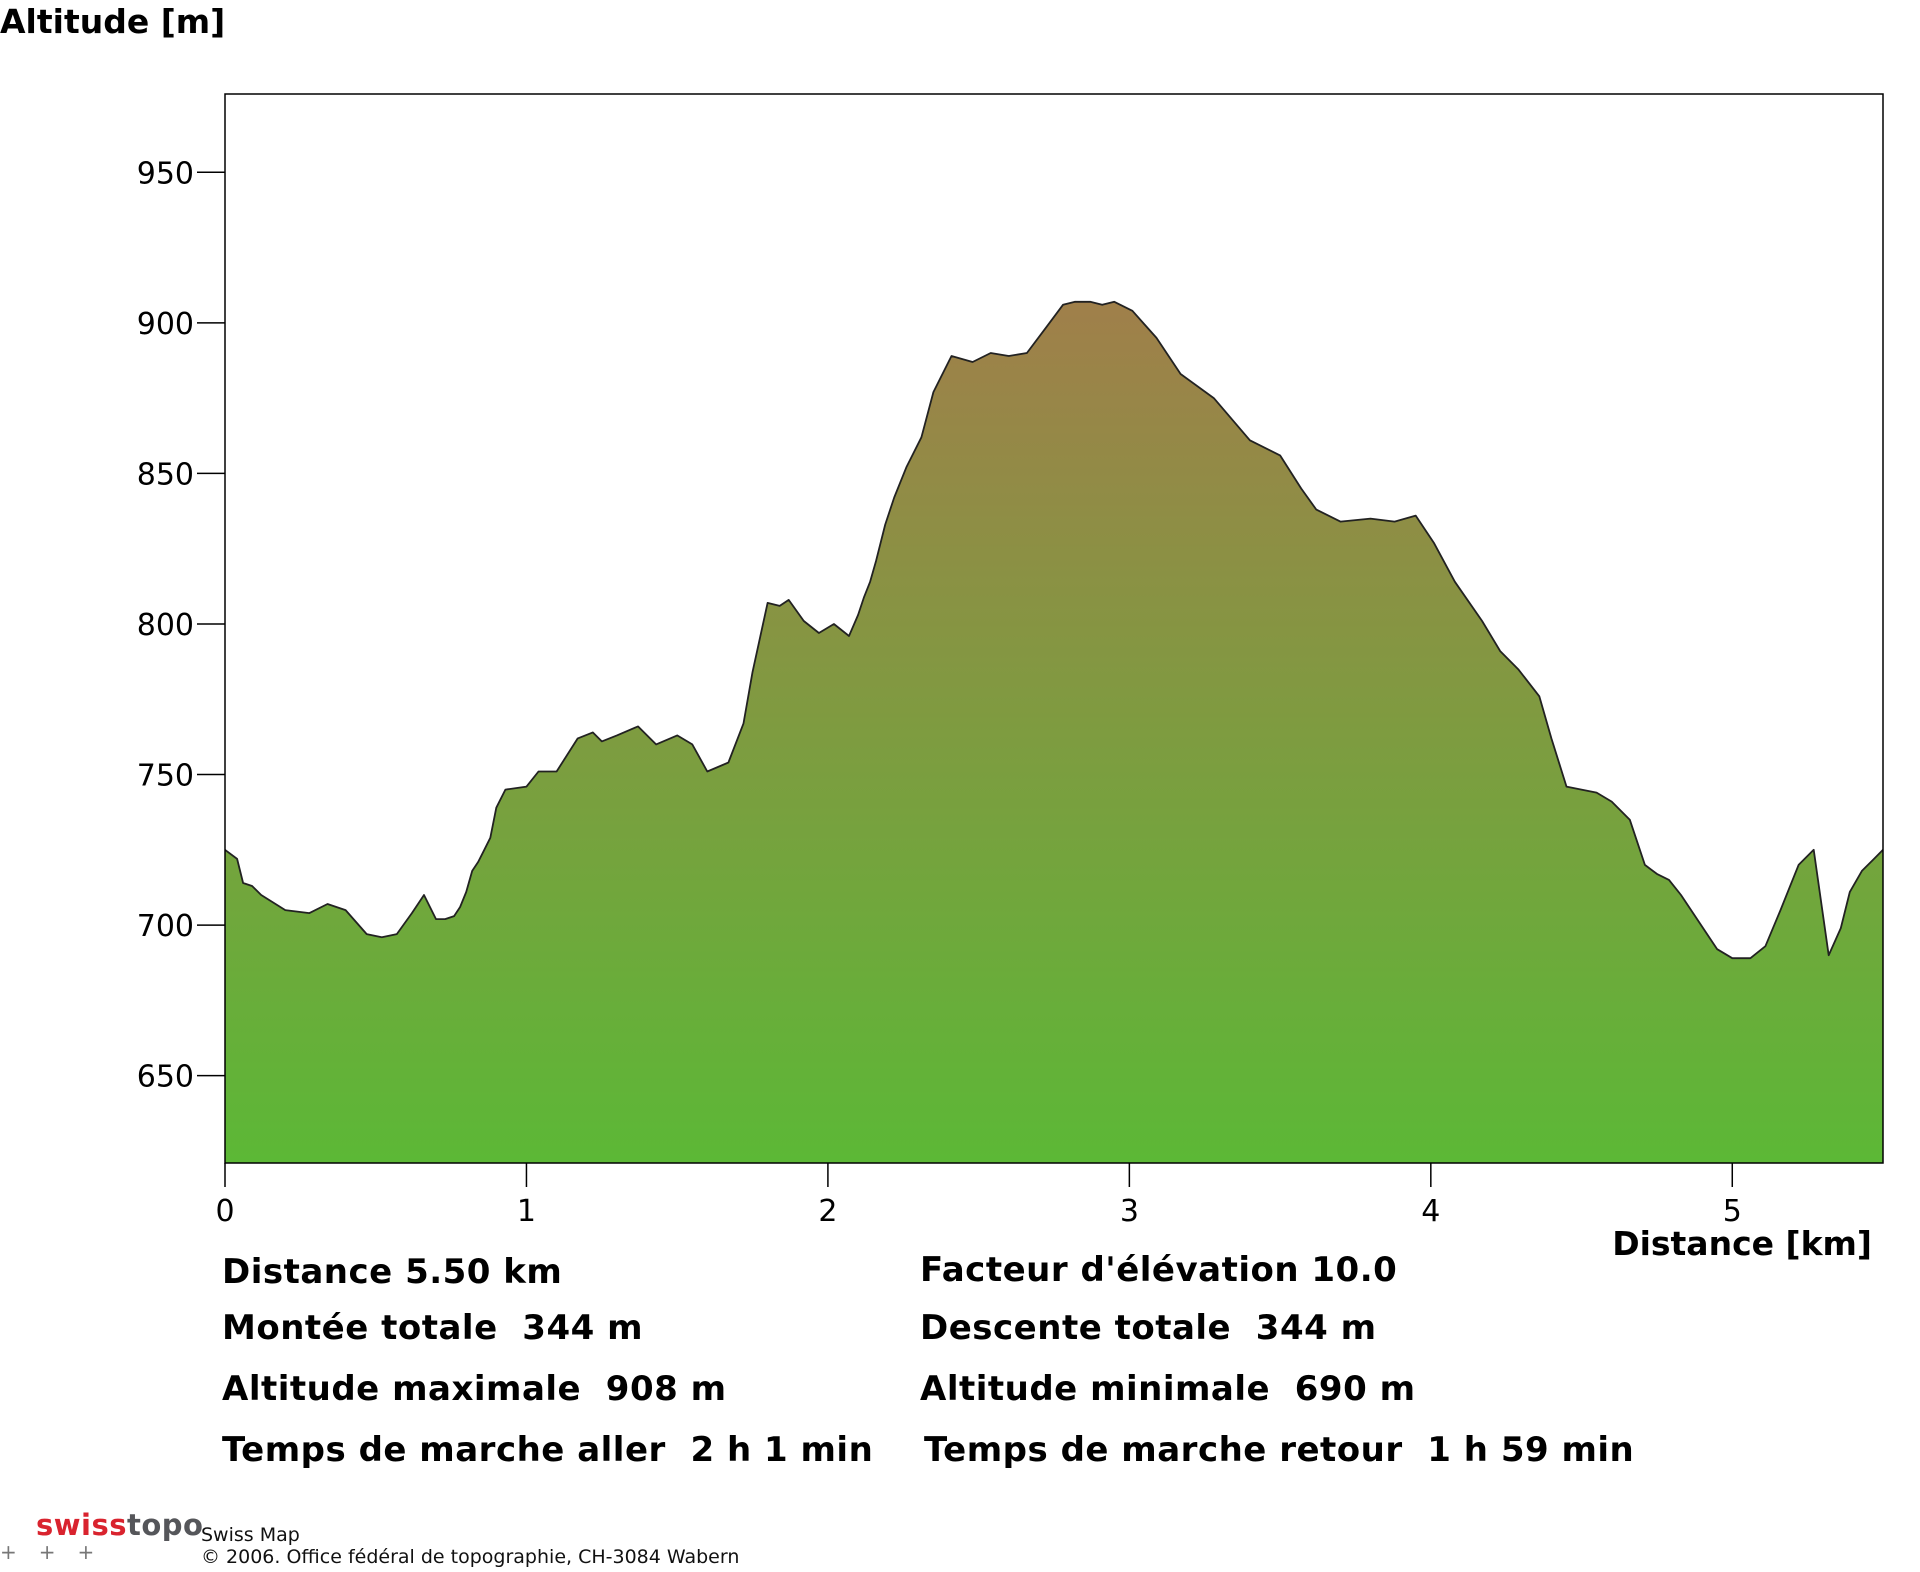 The image size is (1920, 1572). Describe the element at coordinates (58, 1552) in the screenshot. I see `logo-crosses-icon: +++` at that location.